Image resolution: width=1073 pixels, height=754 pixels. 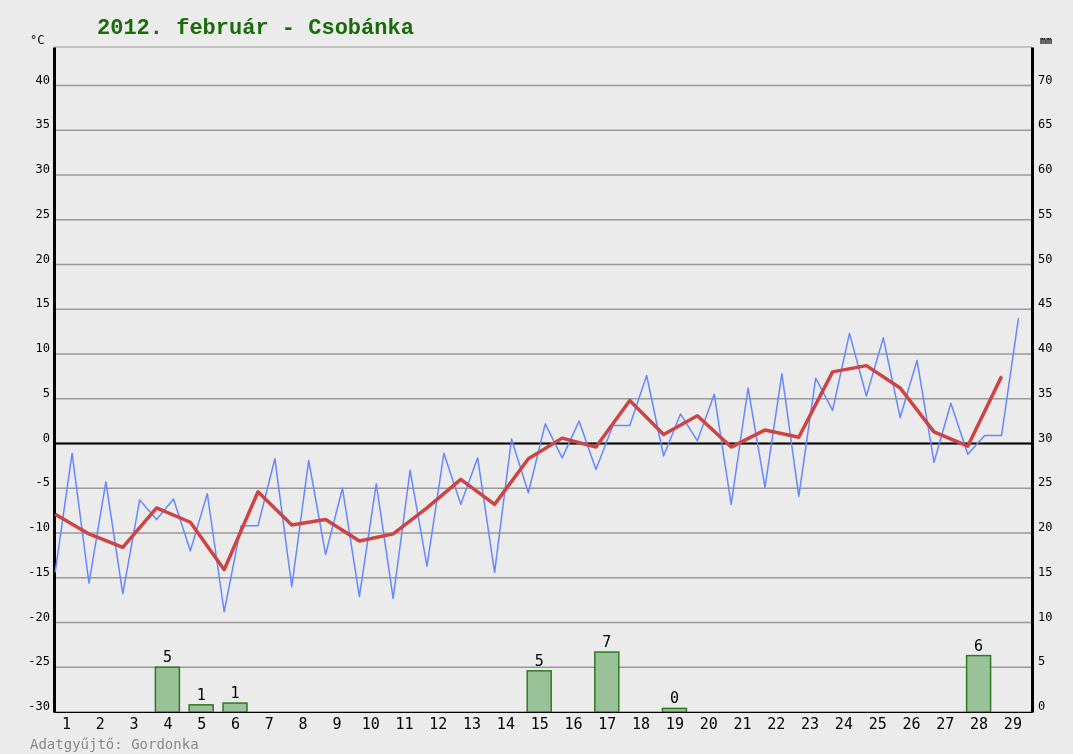 What do you see at coordinates (1045, 616) in the screenshot?
I see `y2-tick-label: 10` at bounding box center [1045, 616].